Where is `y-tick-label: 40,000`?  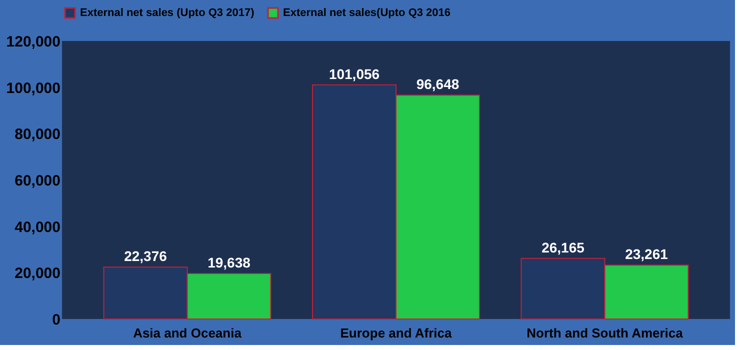
y-tick-label: 40,000 is located at coordinates (37, 227).